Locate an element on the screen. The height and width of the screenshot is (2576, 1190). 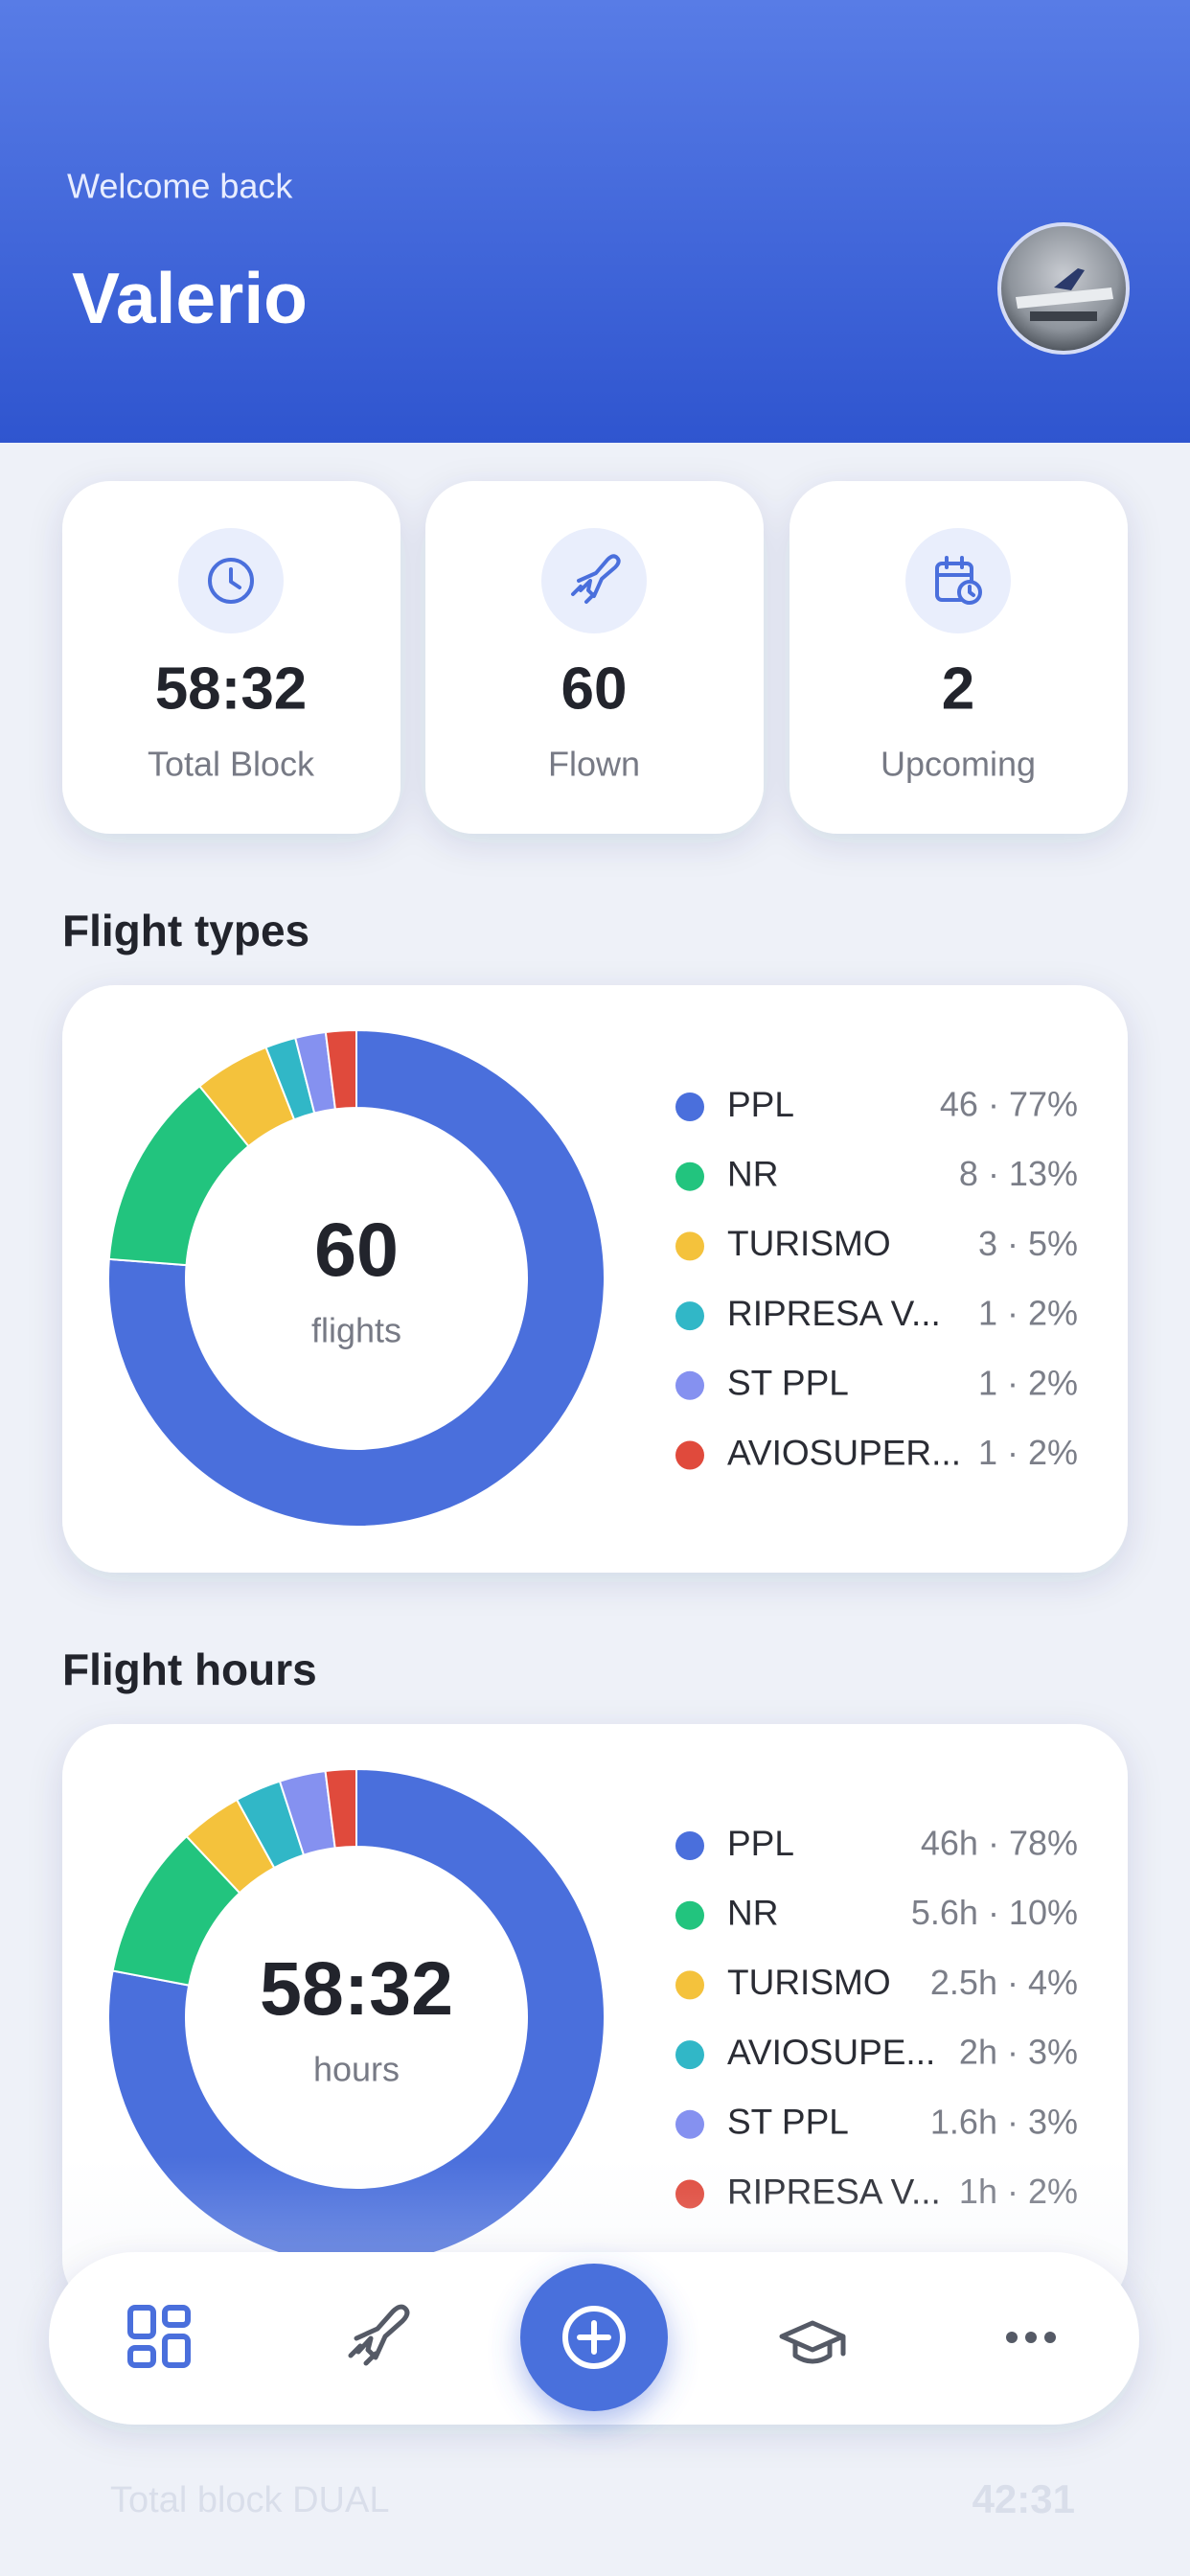
stat-label: Flown is located at coordinates (594, 764).